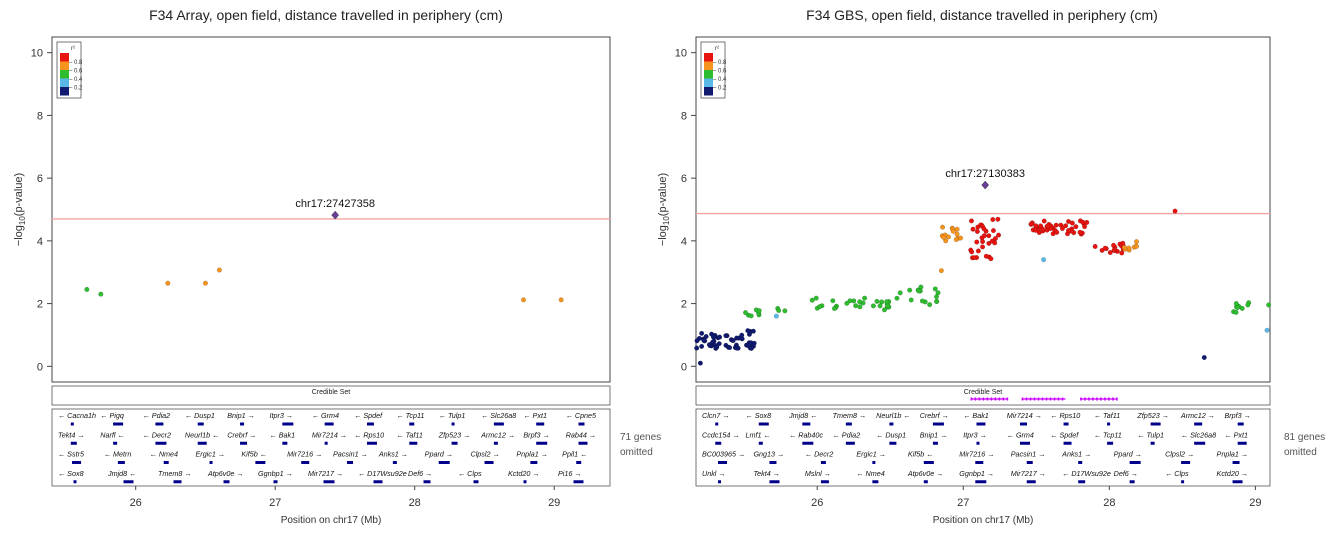  What do you see at coordinates (721, 434) in the screenshot?
I see `gene-label: Ccdc154 →` at bounding box center [721, 434].